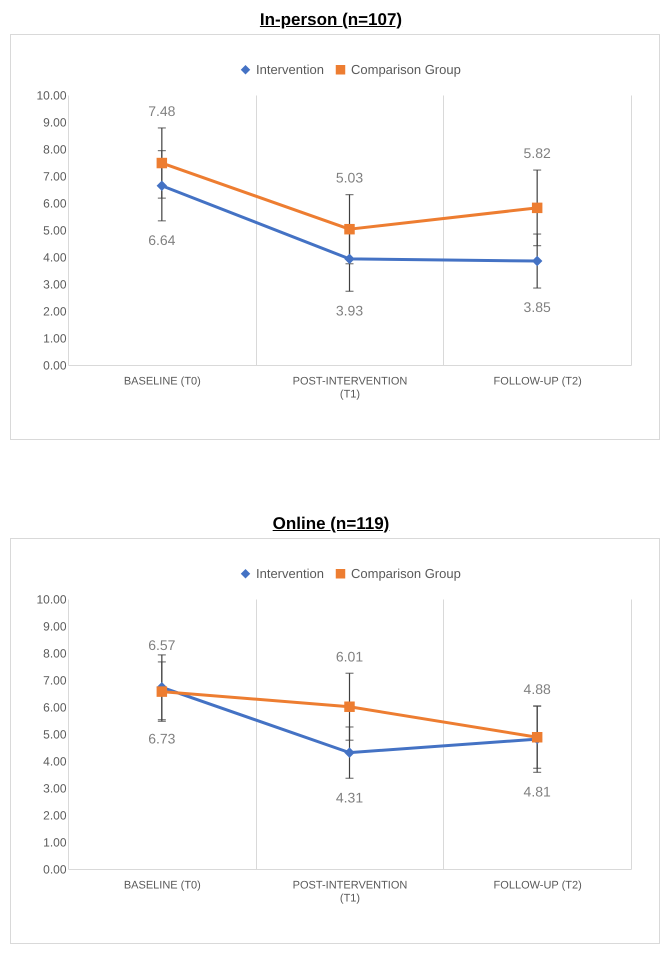 This screenshot has width=662, height=955. What do you see at coordinates (350, 310) in the screenshot?
I see `data-label: 3.93` at bounding box center [350, 310].